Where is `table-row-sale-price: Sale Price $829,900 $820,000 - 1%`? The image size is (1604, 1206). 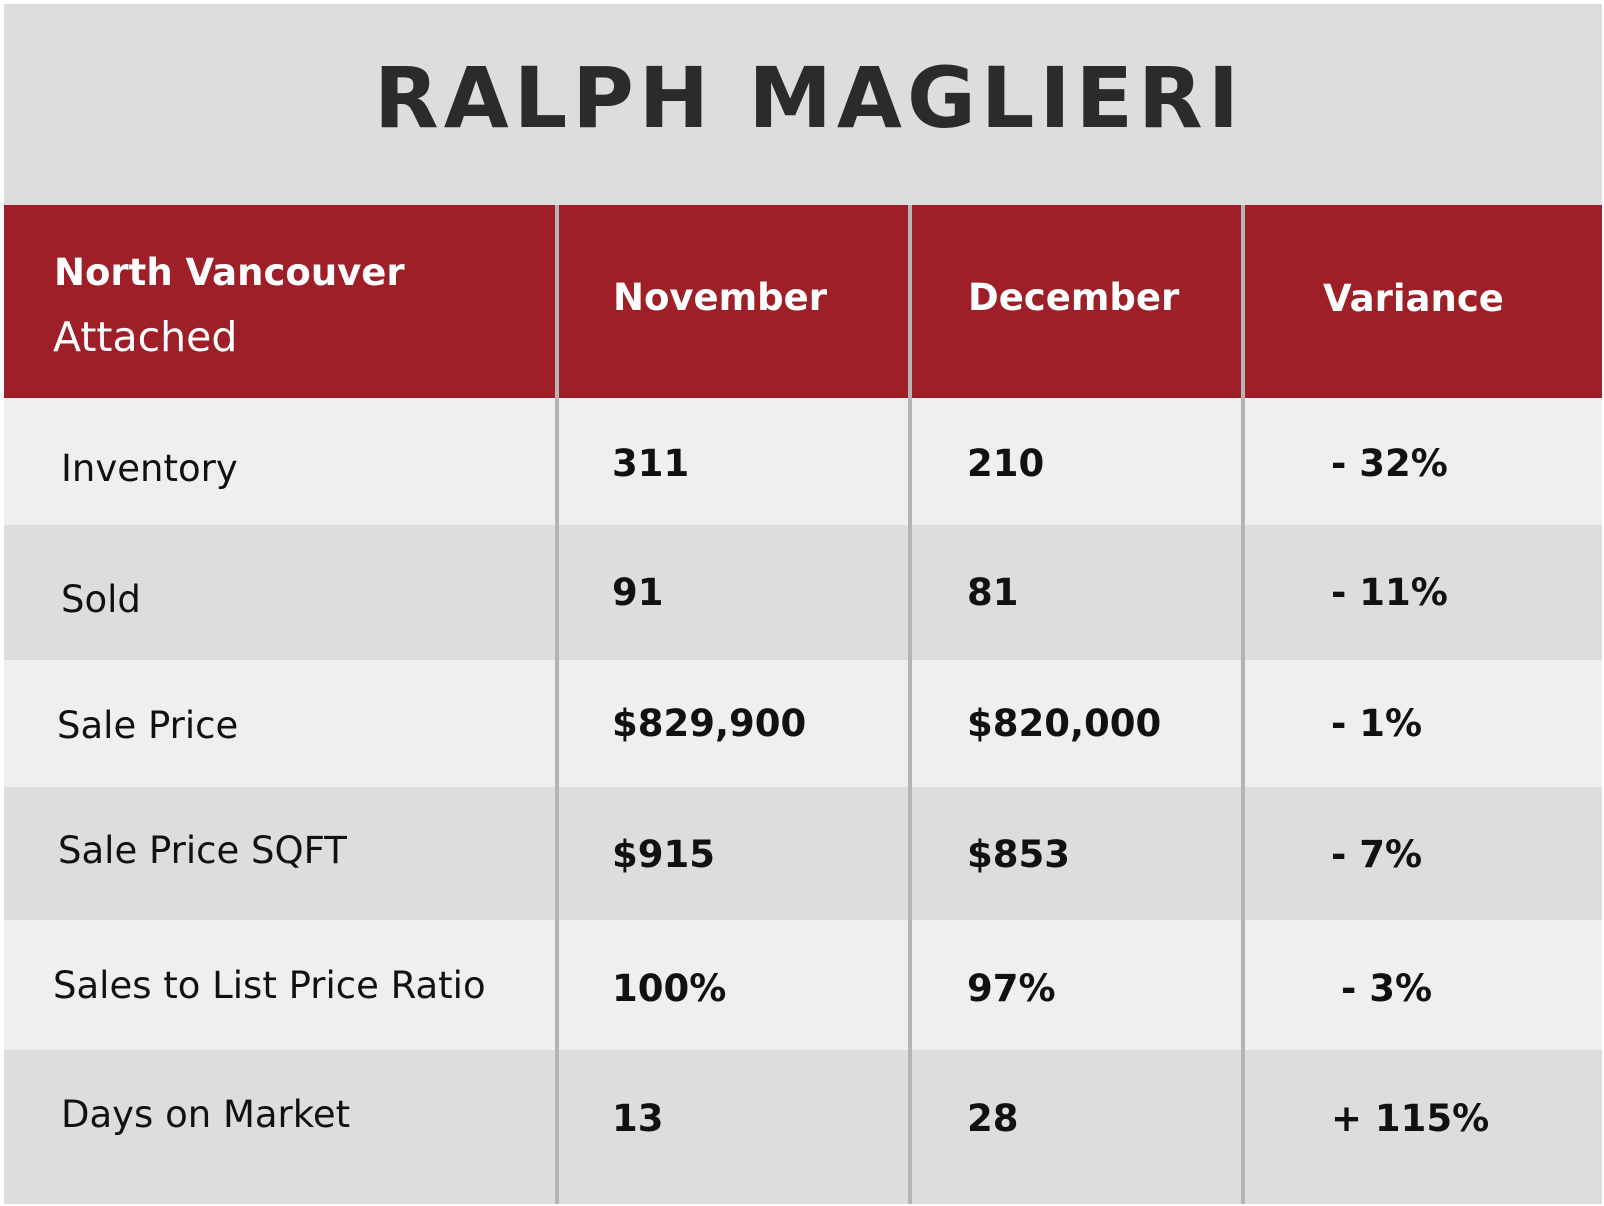 table-row-sale-price: Sale Price $829,900 $820,000 - 1% is located at coordinates (803, 723).